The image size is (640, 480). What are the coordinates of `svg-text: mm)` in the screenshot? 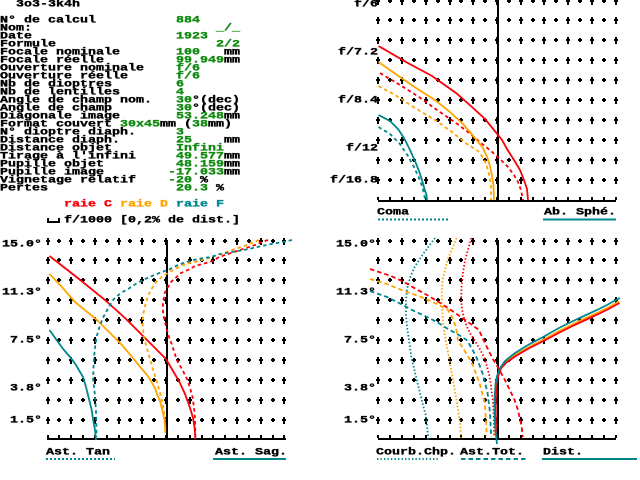 It's located at (220, 125).